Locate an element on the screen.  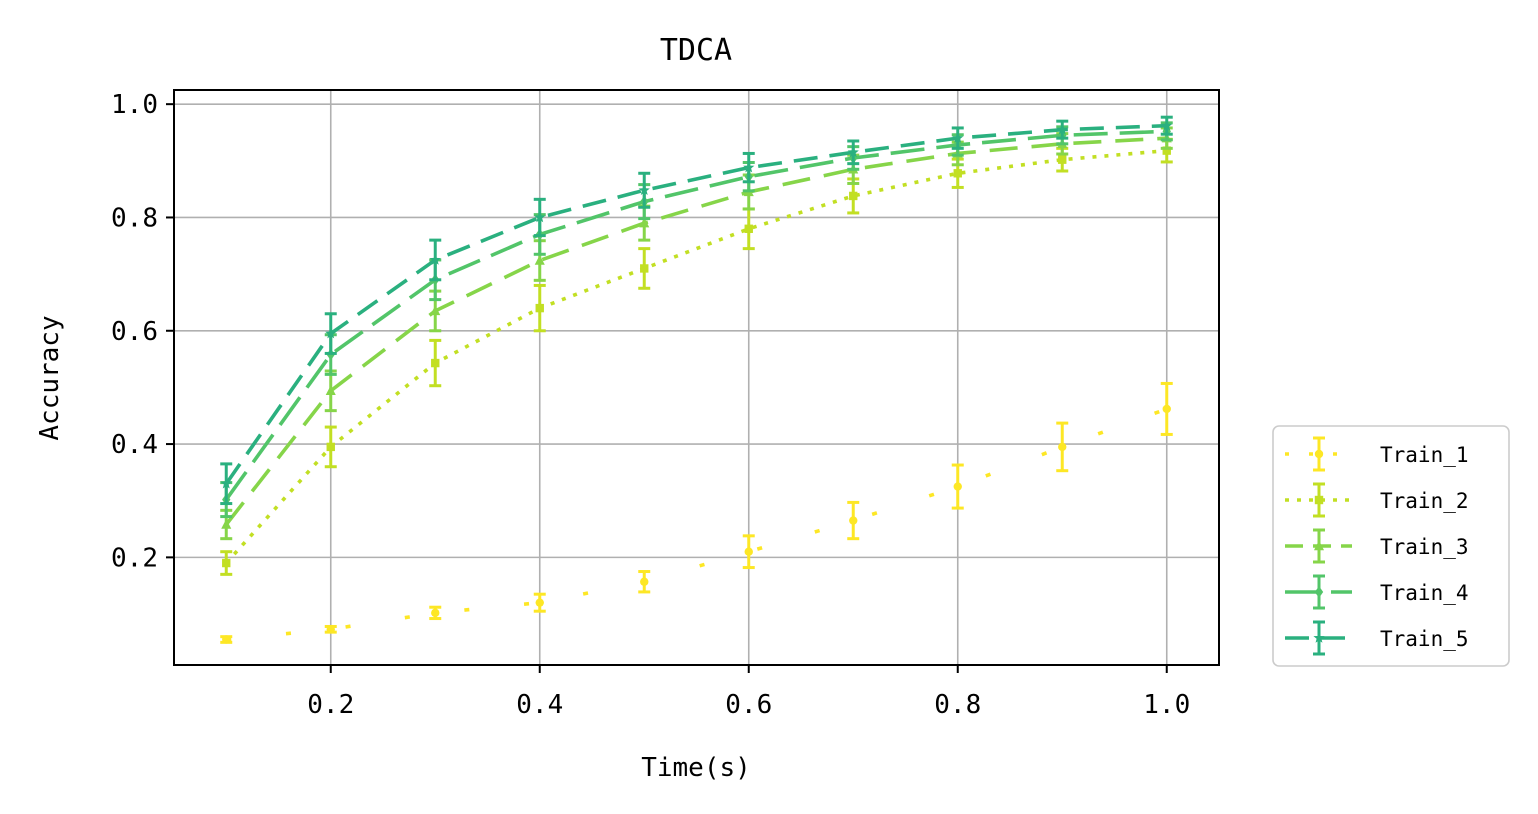
legend-label: Train_2 is located at coordinates (1424, 501).